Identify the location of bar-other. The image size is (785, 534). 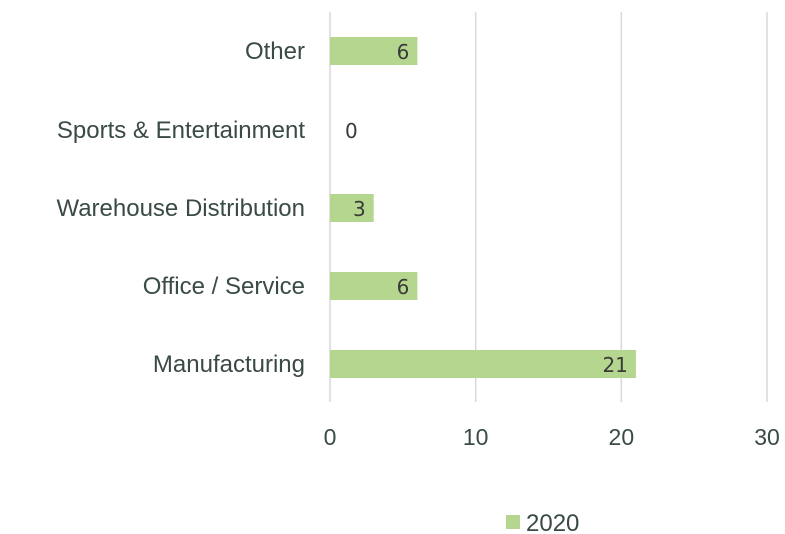
(374, 51).